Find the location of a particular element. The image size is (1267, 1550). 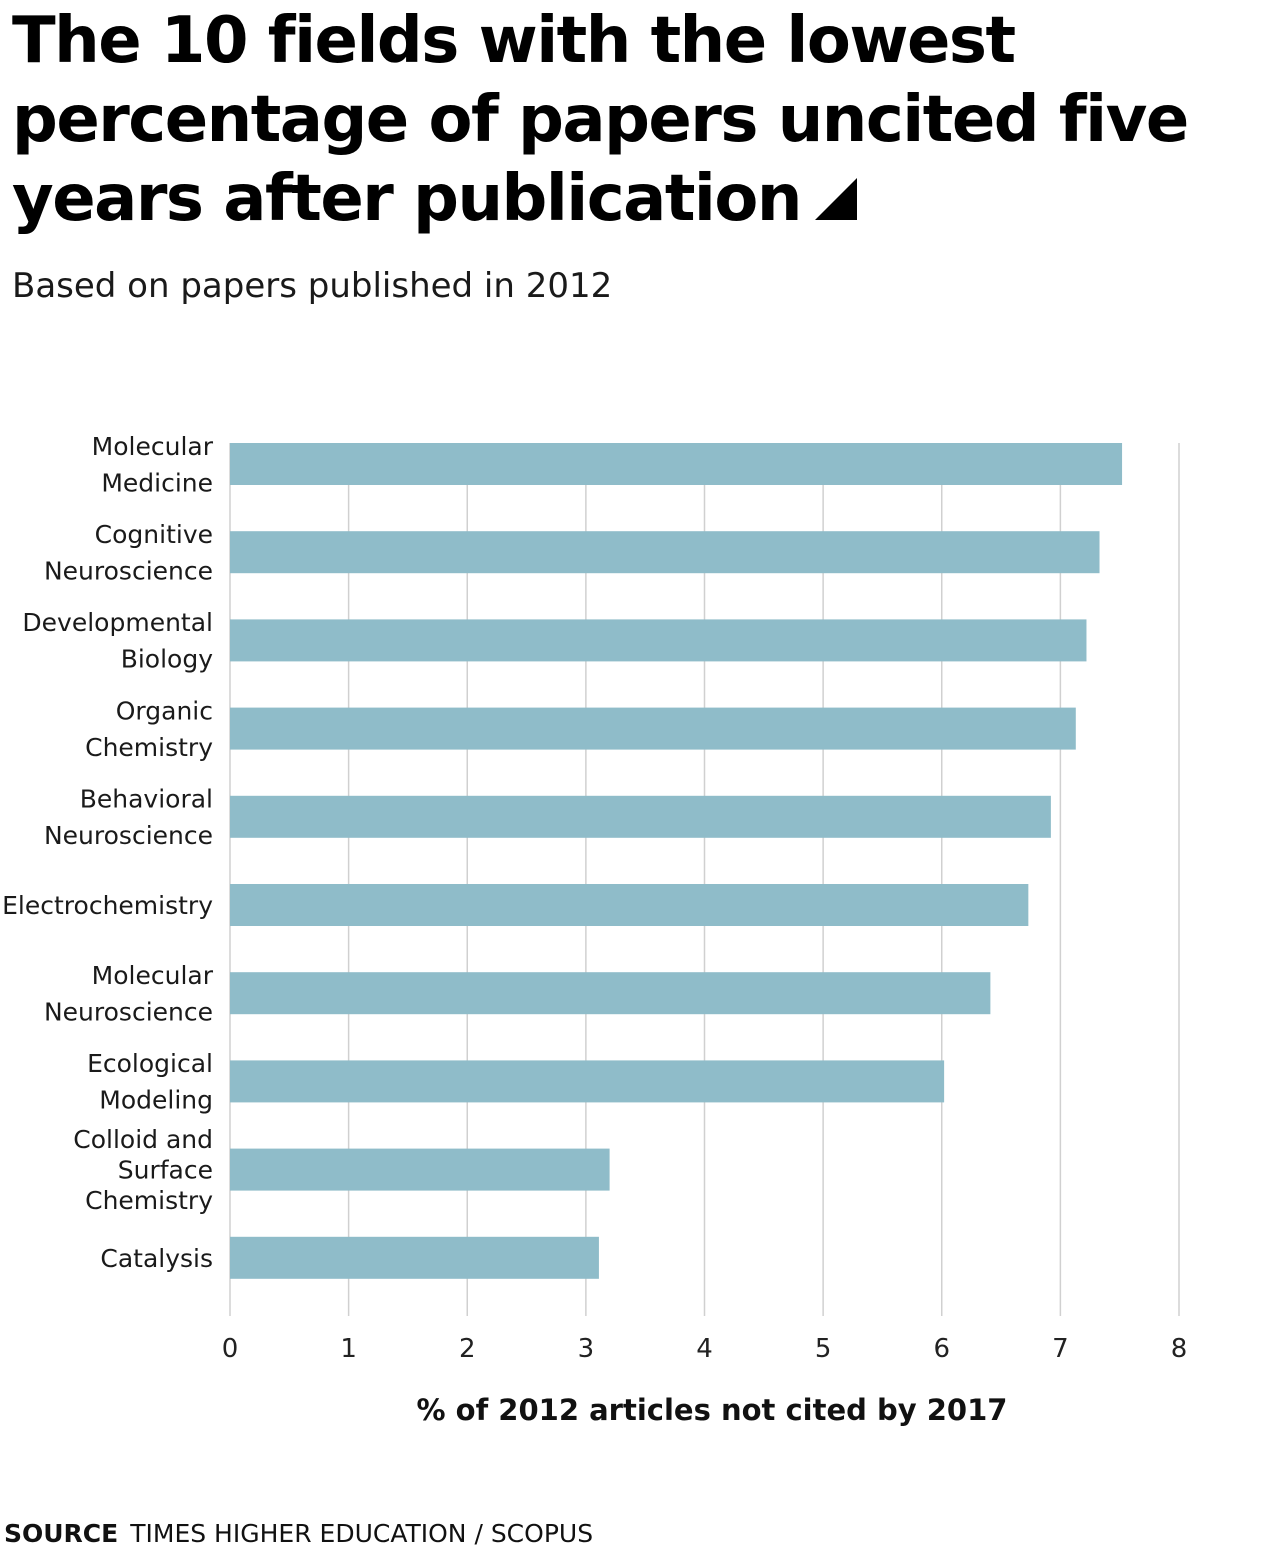

category-label-line: Cognitive is located at coordinates (154, 534).